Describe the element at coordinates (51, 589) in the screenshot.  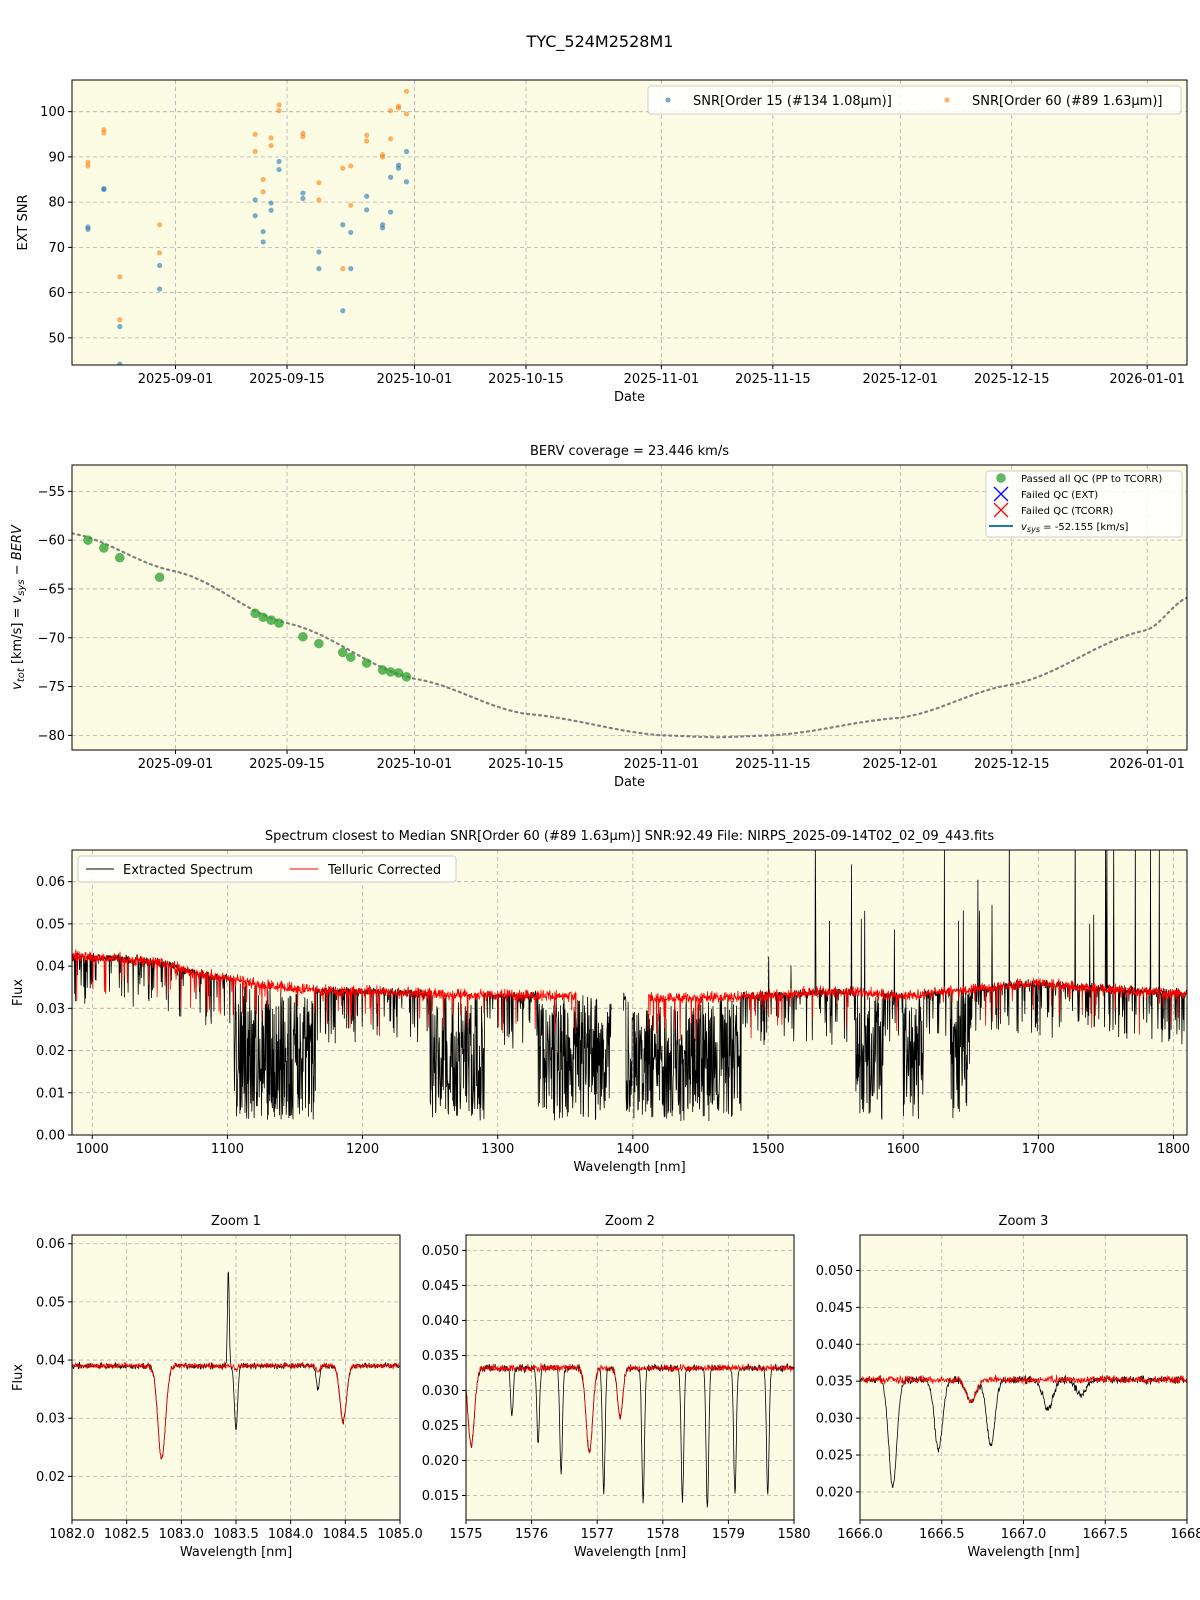
I see `y-tick-label: −65` at that location.